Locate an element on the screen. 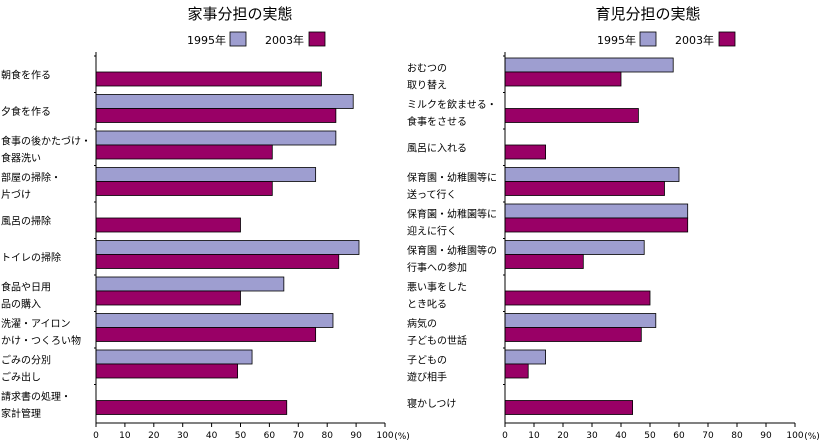 The width and height of the screenshot is (830, 441). category-label: 遊び相手 is located at coordinates (427, 376).